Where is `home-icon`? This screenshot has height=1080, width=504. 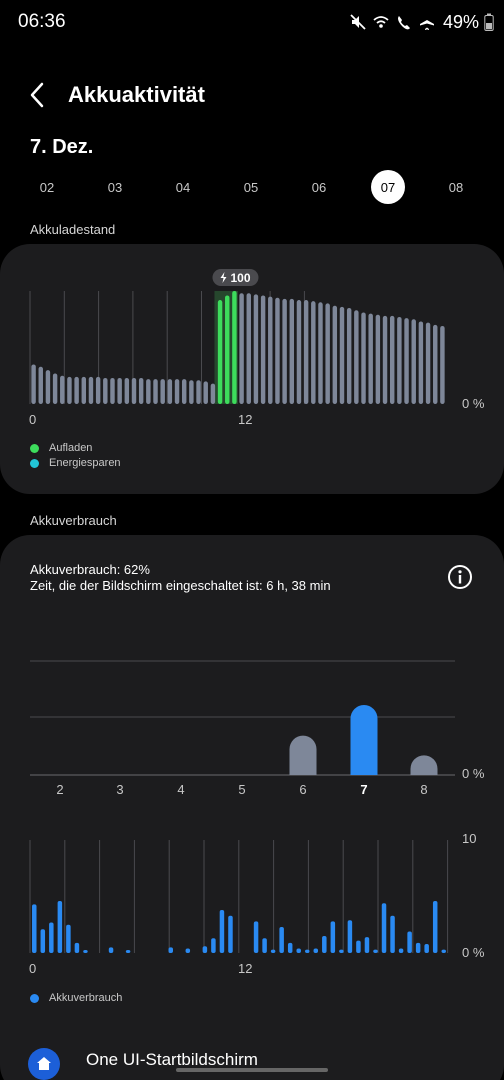
home-icon is located at coordinates (44, 1063).